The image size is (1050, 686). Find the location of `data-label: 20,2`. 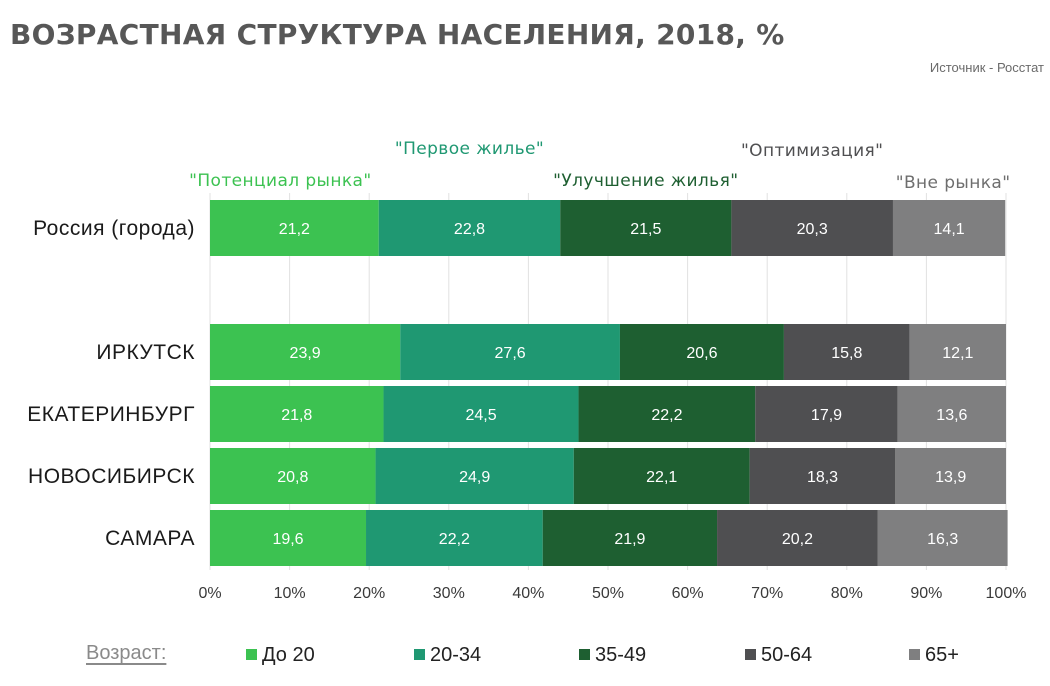

data-label: 20,2 is located at coordinates (797, 539).